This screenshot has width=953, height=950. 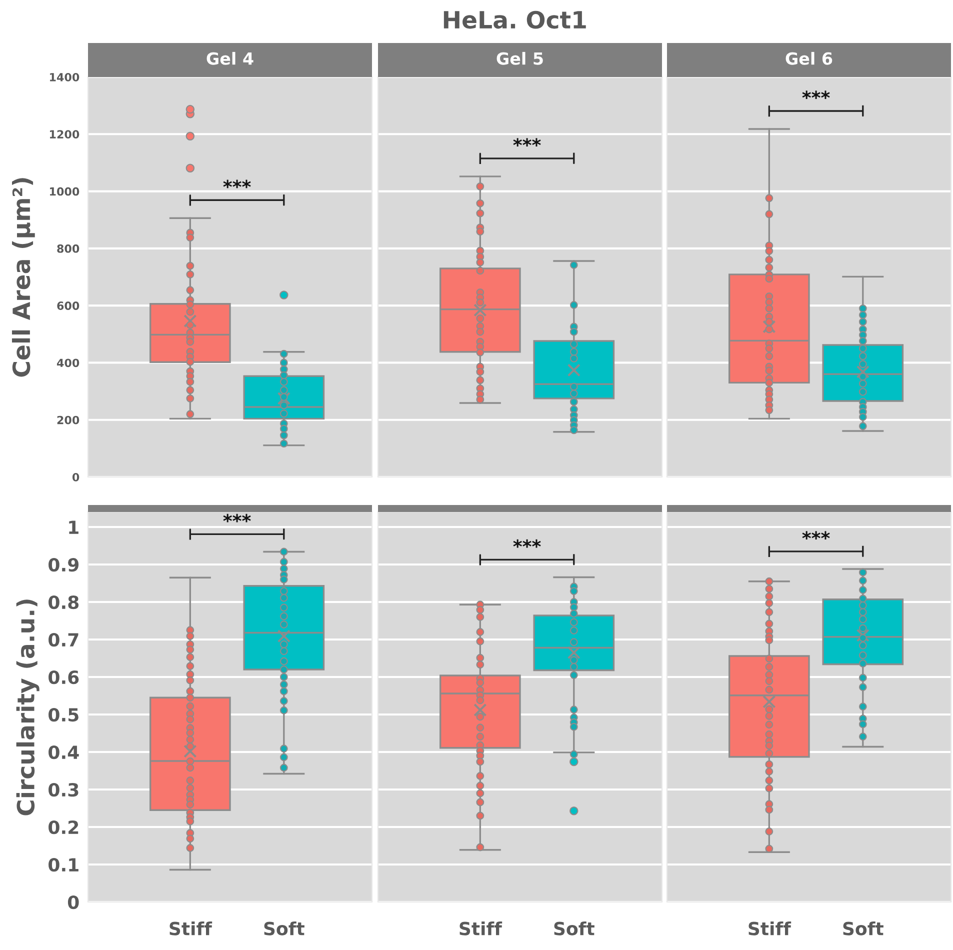 What do you see at coordinates (809, 58) in the screenshot?
I see `chart-title: Gel 6` at bounding box center [809, 58].